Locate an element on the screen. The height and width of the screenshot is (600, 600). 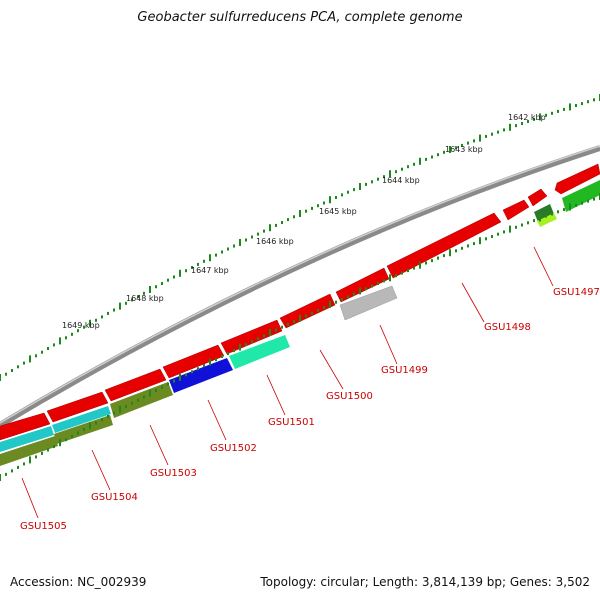
gene-arrow-GSU1504 is located at coordinates (77, 407).